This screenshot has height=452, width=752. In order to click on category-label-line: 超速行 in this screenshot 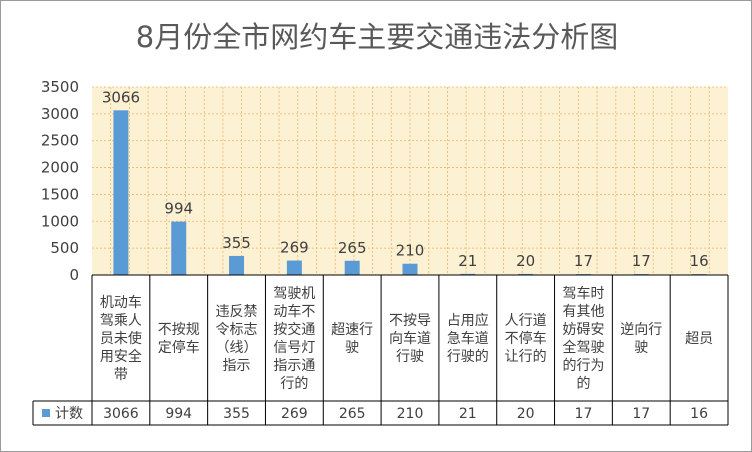, I will do `click(352, 330)`.